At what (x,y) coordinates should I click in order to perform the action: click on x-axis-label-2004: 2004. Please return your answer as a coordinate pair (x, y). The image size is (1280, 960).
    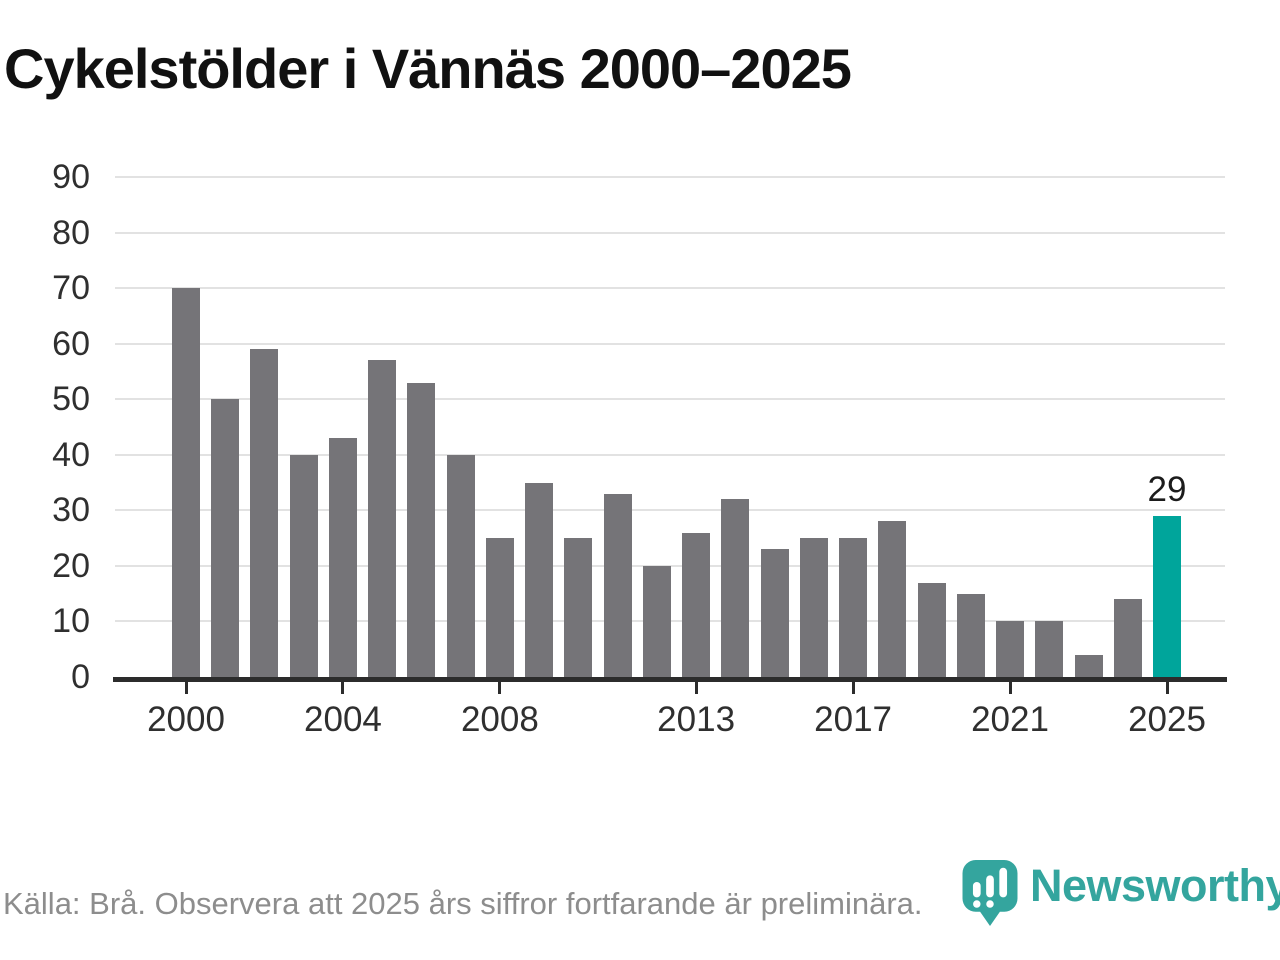
    Looking at the image, I should click on (343, 719).